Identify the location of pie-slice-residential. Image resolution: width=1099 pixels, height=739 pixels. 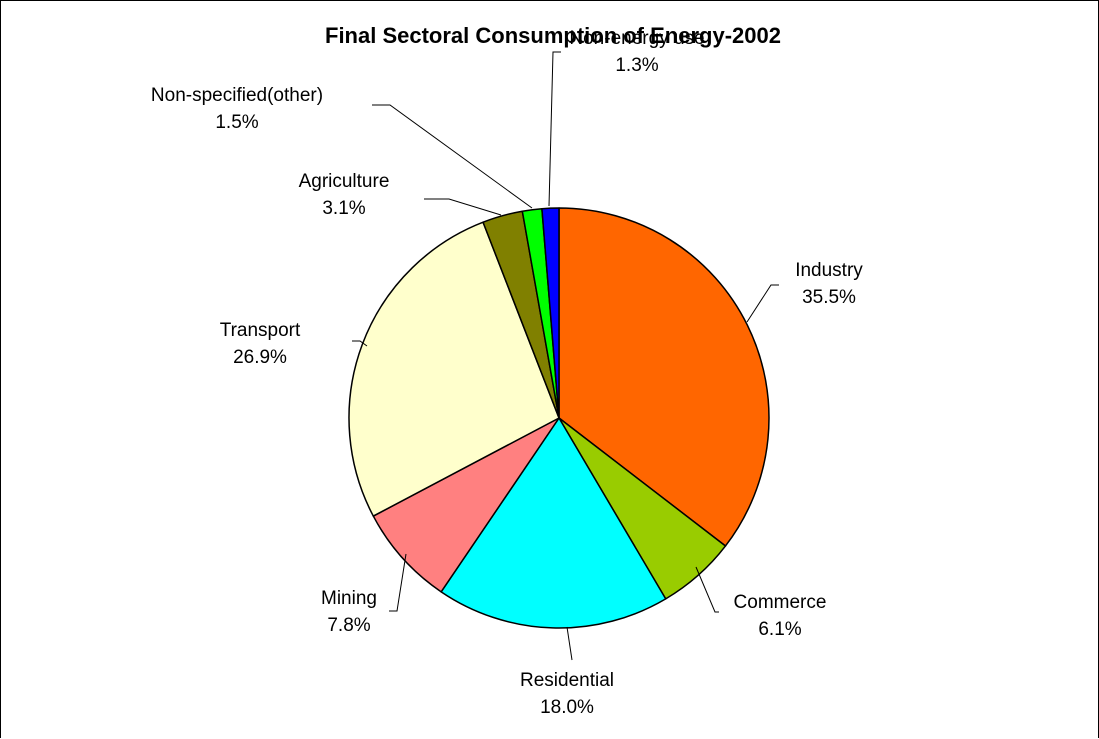
(553, 523).